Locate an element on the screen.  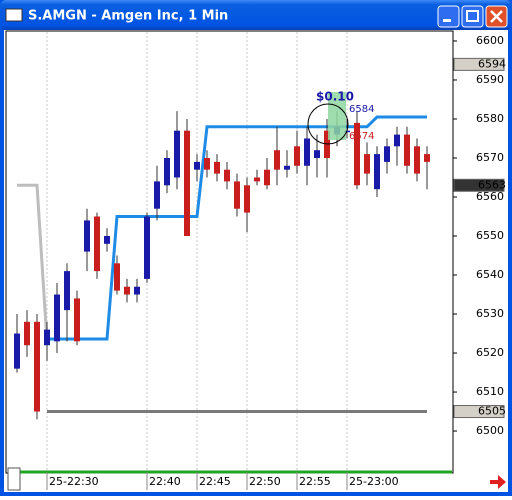
scroll-box is located at coordinates (14, 479).